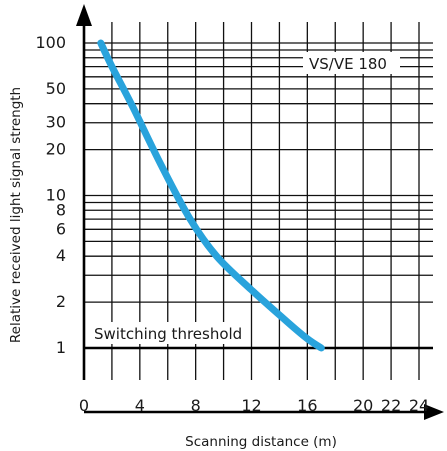  What do you see at coordinates (261, 442) in the screenshot?
I see `x-axis-label: Scanning distance (m)` at bounding box center [261, 442].